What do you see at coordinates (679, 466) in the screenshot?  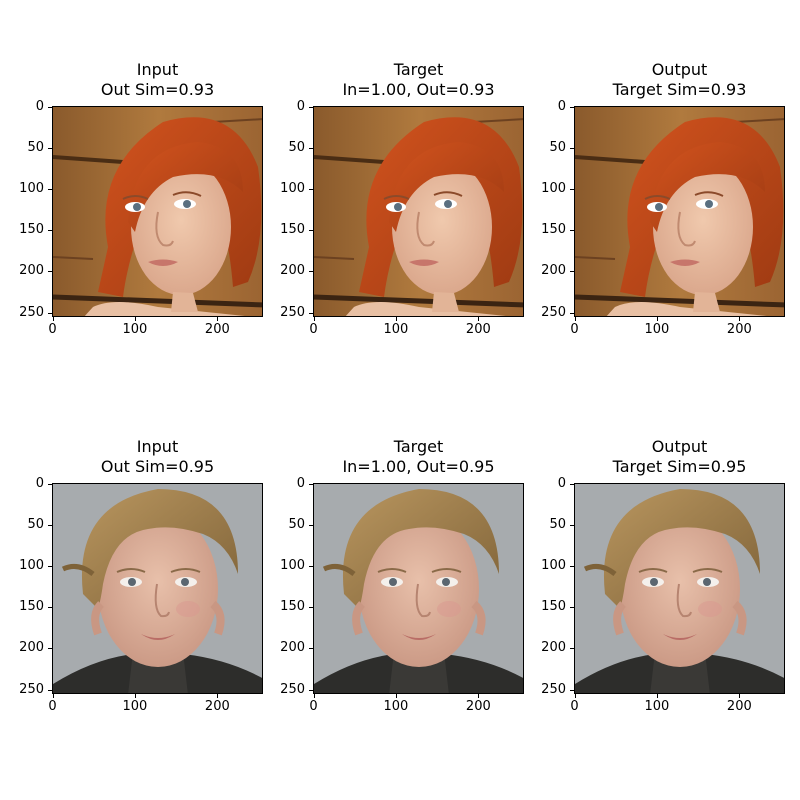 I see `panel-subtitle: Target Sim=0.95` at bounding box center [679, 466].